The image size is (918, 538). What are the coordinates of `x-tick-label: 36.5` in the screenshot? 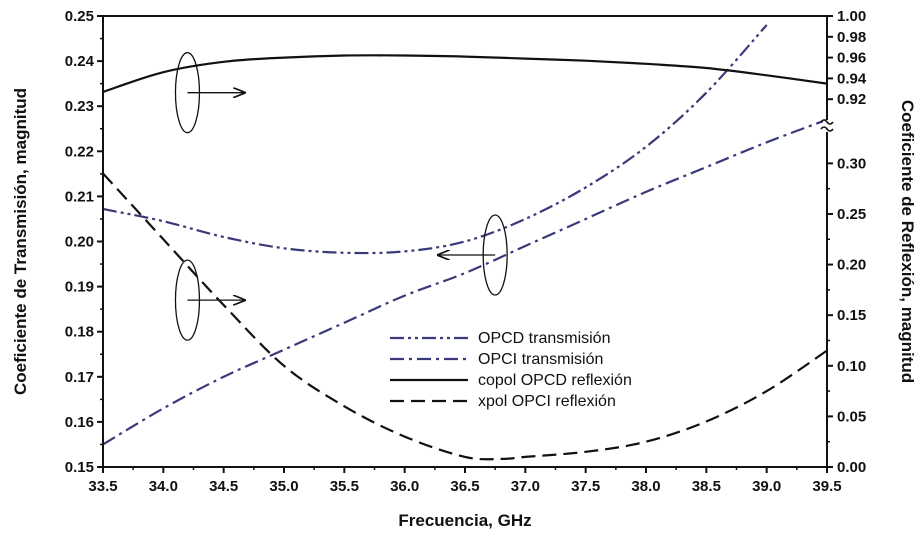 It's located at (464, 486).